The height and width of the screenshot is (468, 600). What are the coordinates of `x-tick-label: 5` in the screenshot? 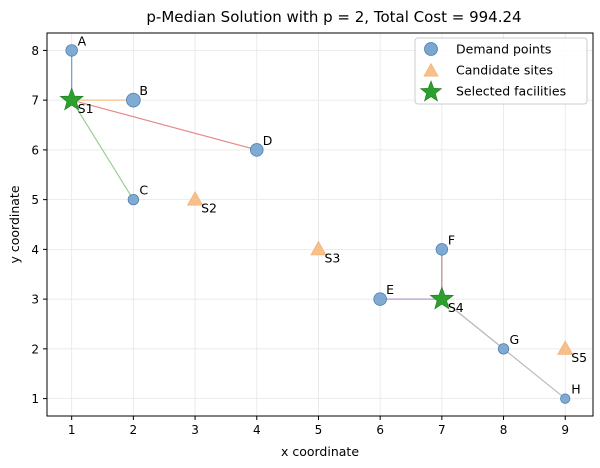 It's located at (319, 430).